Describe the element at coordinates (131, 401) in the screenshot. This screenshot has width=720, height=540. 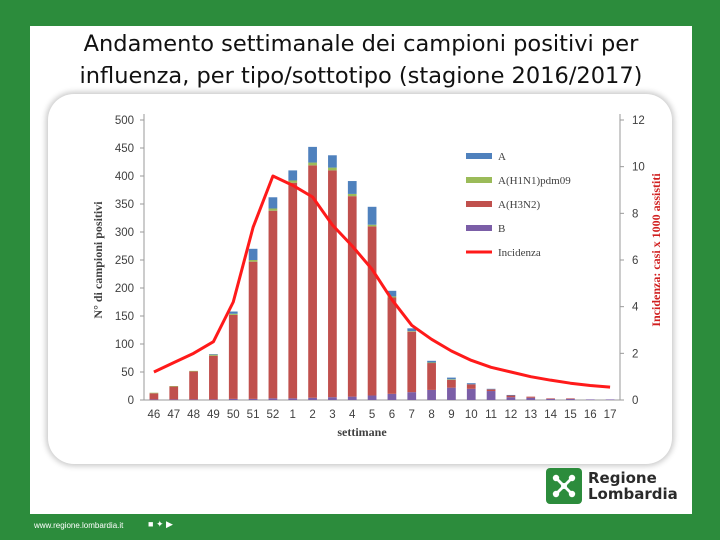
I see `y-tick-label: 0` at that location.